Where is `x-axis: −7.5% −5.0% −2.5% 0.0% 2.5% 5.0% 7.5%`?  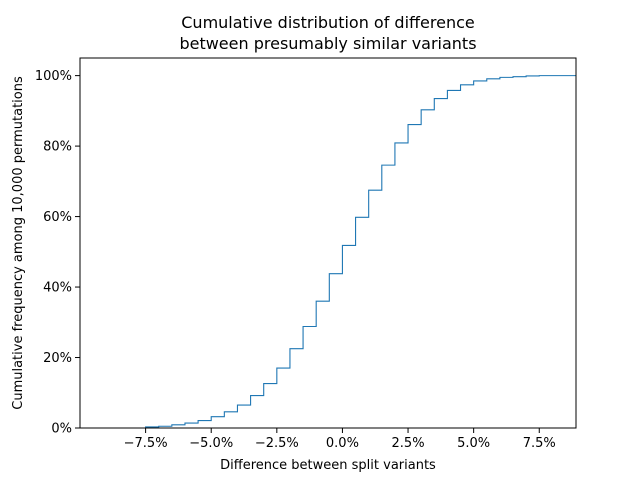
x-axis: −7.5% −5.0% −2.5% 0.0% 2.5% 5.0% 7.5% is located at coordinates (340, 439).